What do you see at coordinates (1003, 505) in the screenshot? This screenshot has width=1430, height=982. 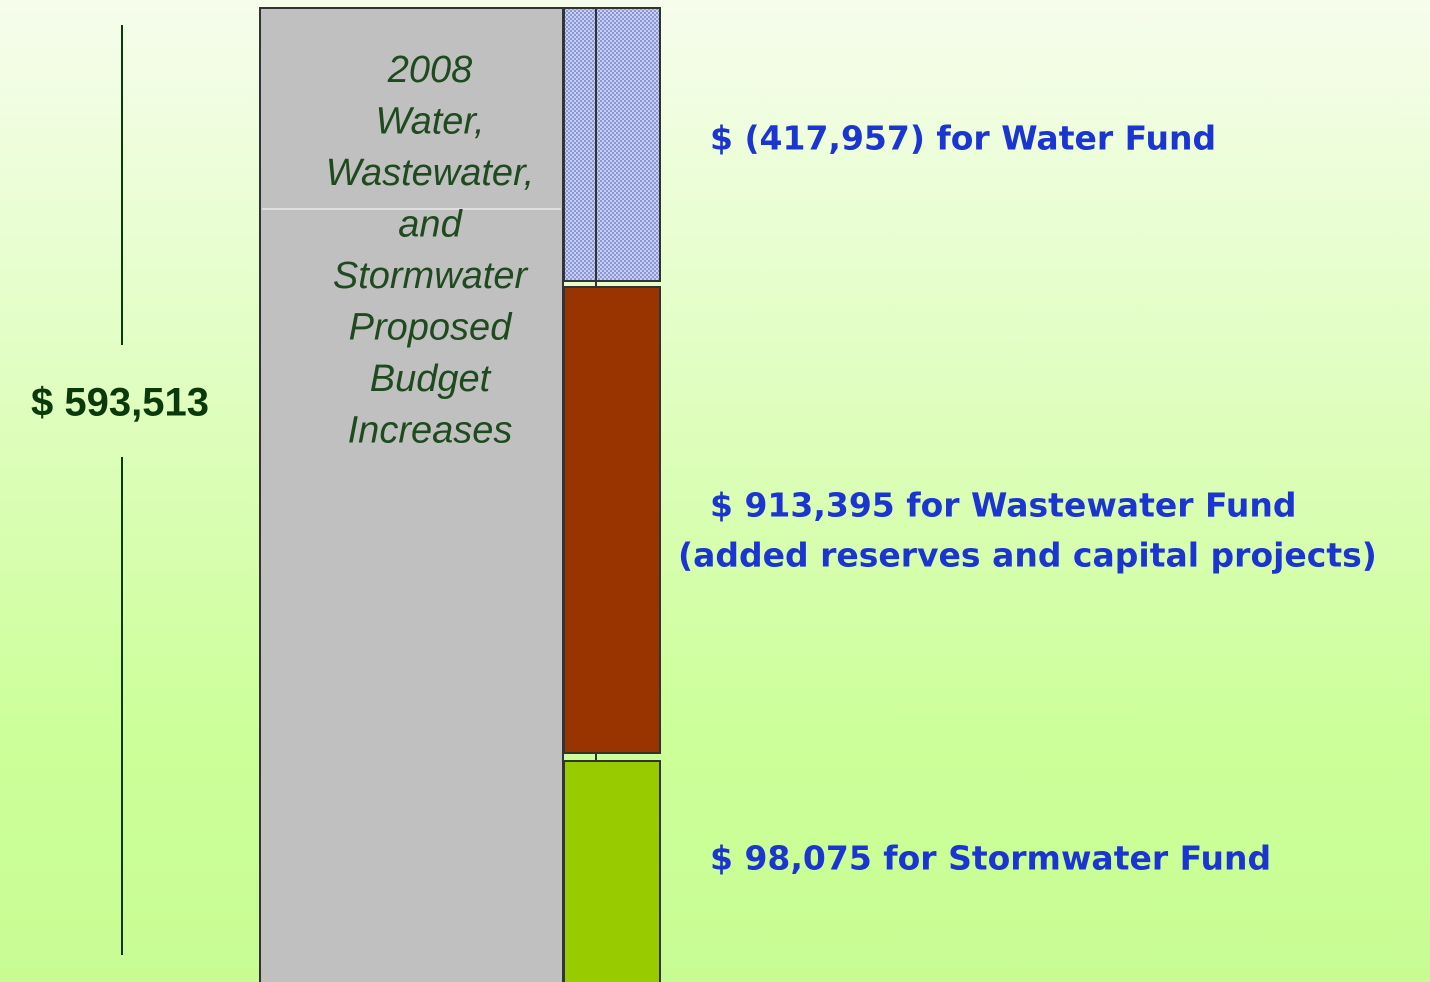 I see `fund-label: $ 913,395 for Wastewater Fund` at bounding box center [1003, 505].